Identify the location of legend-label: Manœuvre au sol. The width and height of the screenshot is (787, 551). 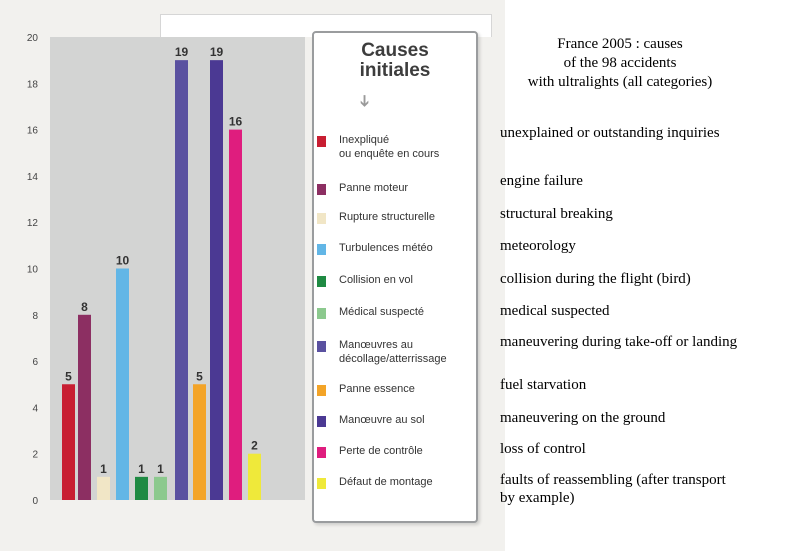
(382, 420).